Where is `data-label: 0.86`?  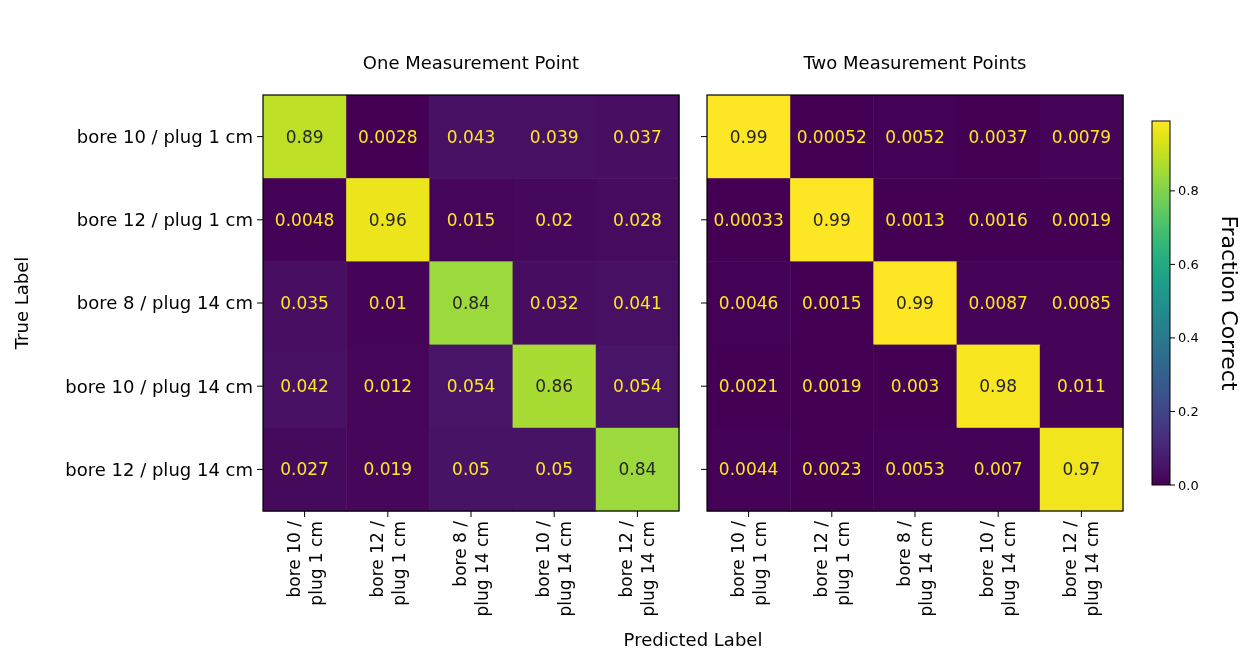
data-label: 0.86 is located at coordinates (554, 386).